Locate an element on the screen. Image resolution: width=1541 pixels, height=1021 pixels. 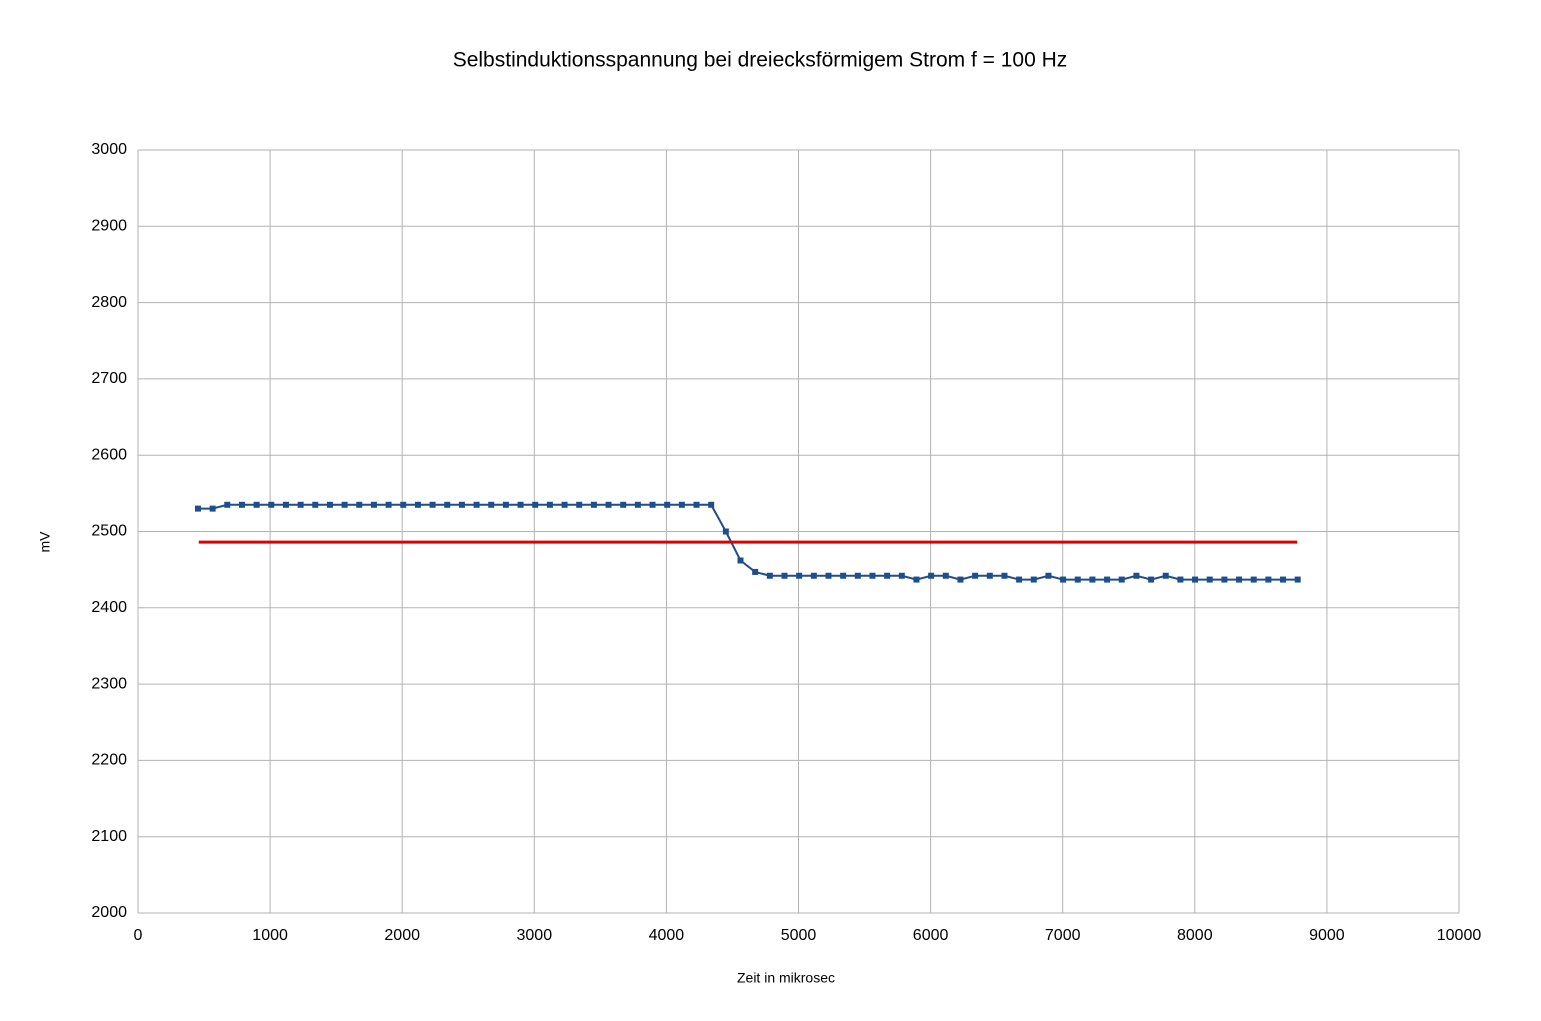
y-tick-label: 2500 is located at coordinates (109, 531).